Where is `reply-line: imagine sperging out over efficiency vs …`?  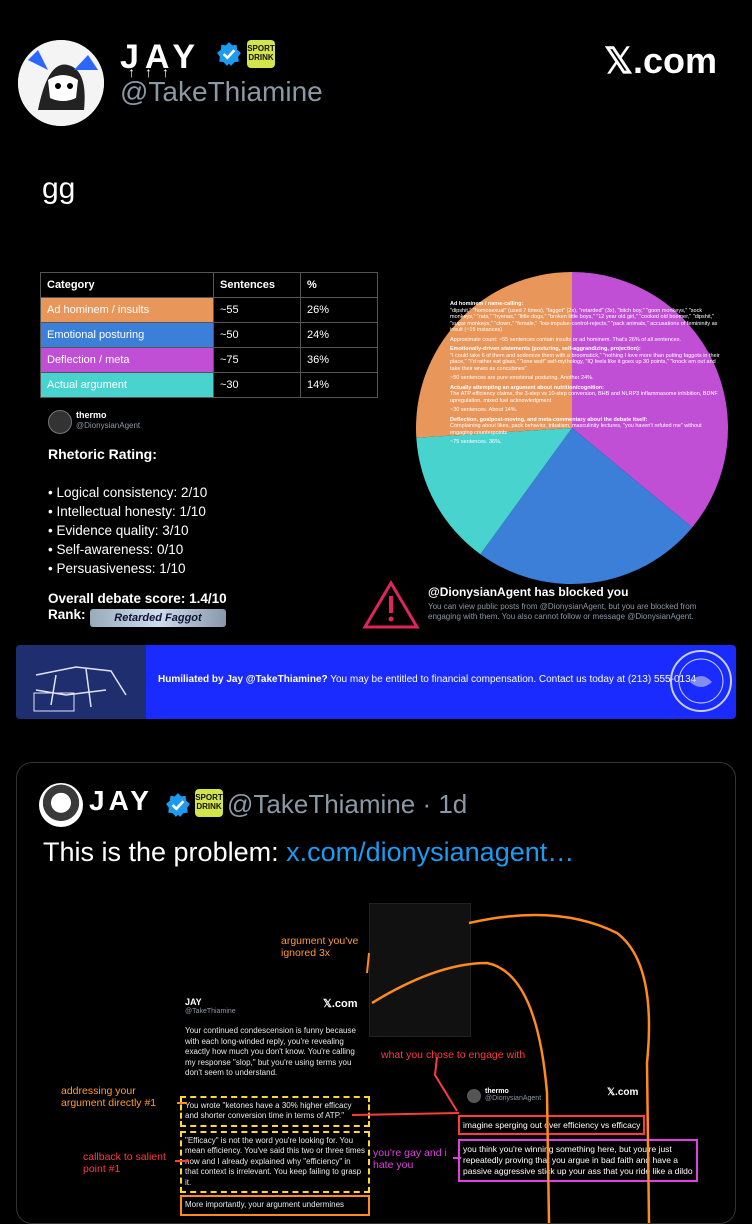 reply-line: imagine sperging out over efficiency vs … is located at coordinates (551, 1125).